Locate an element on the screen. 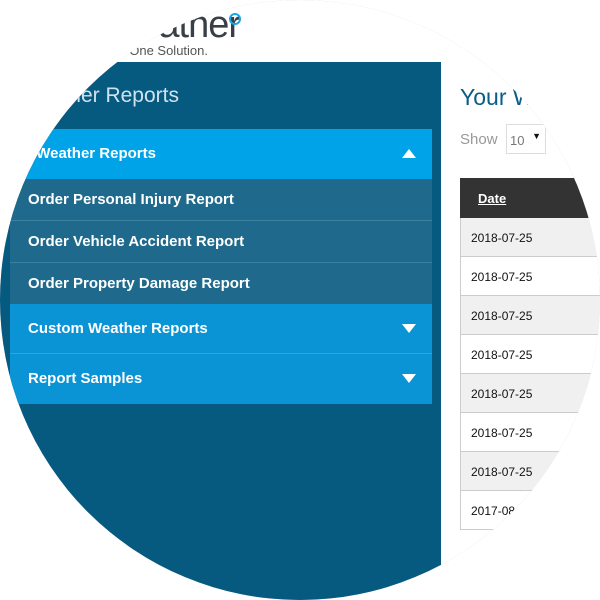 The image size is (600, 600). table-row: 2017-08 is located at coordinates (530, 510).